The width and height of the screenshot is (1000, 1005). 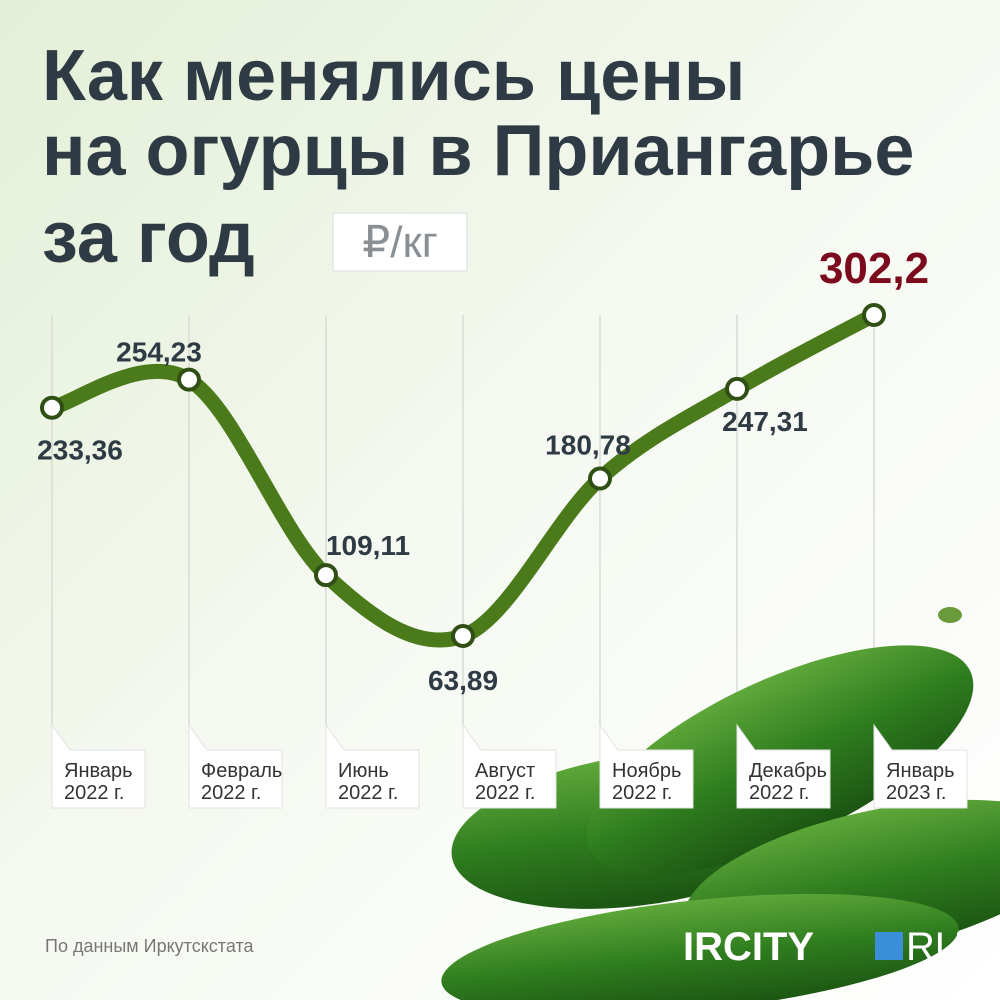 I want to click on title-line: Как менялись цены, so click(x=393, y=76).